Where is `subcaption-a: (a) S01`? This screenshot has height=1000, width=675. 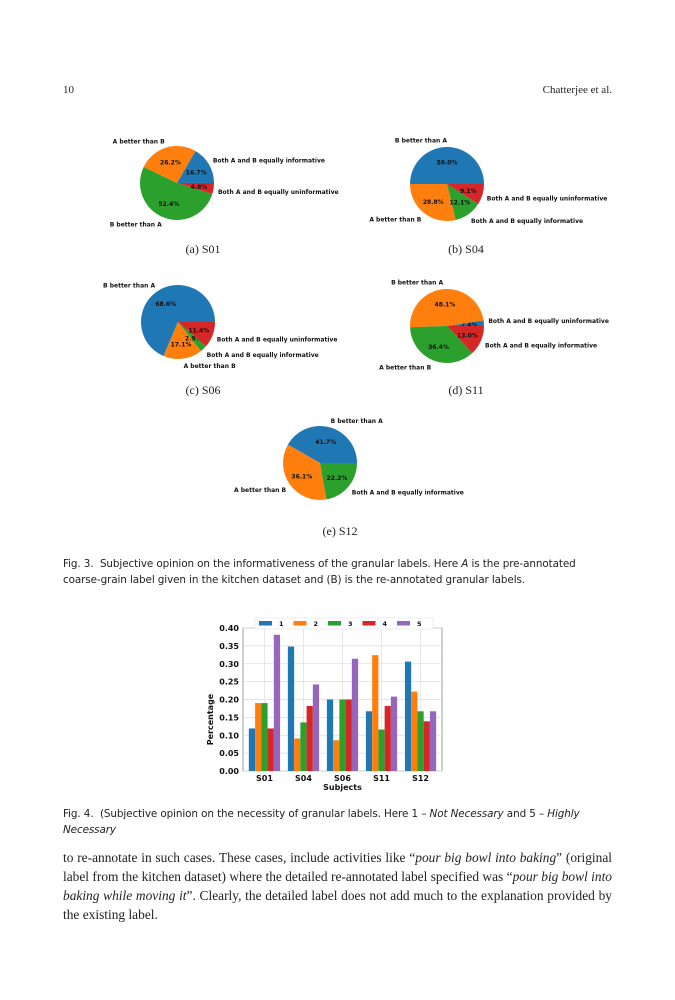 subcaption-a: (a) S01 is located at coordinates (203, 249).